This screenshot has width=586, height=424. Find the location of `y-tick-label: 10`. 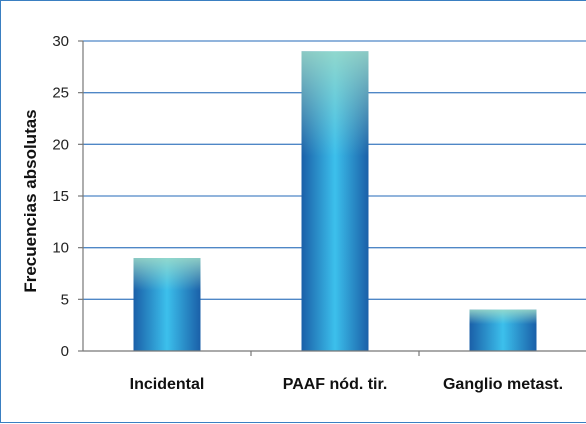

y-tick-label: 10 is located at coordinates (60, 248).